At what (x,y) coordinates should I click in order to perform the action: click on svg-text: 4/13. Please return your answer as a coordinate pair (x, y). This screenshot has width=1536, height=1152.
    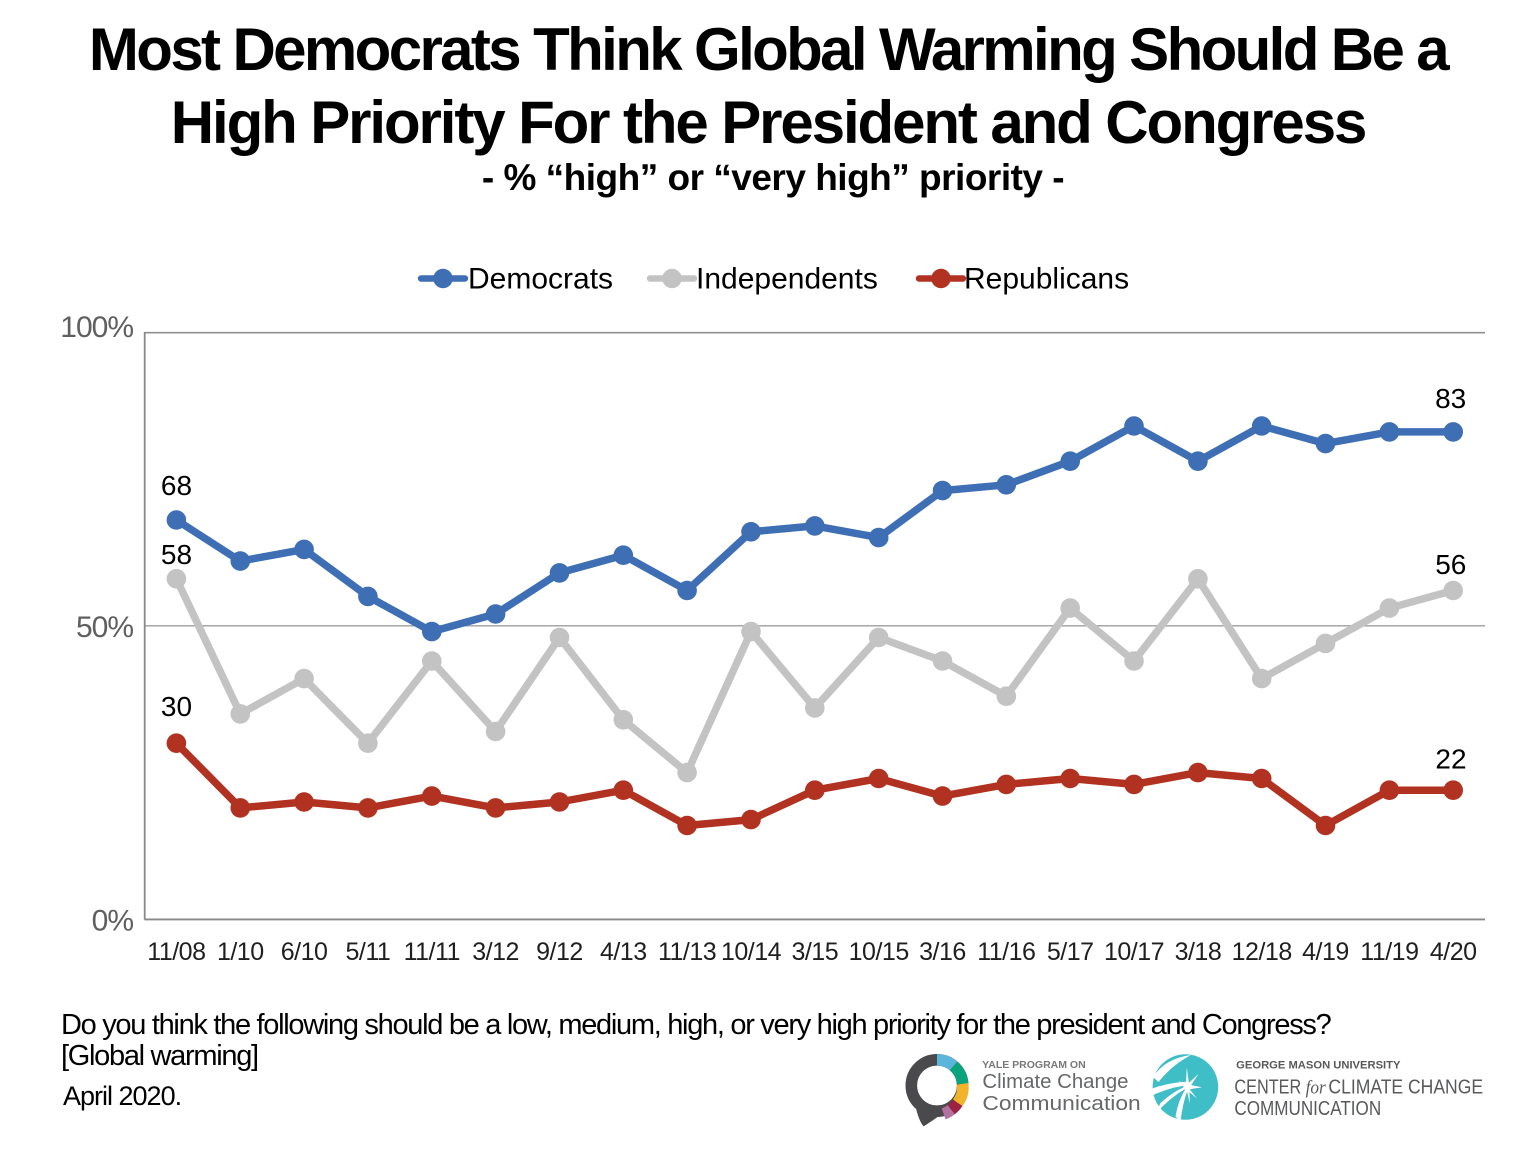
    Looking at the image, I should click on (623, 952).